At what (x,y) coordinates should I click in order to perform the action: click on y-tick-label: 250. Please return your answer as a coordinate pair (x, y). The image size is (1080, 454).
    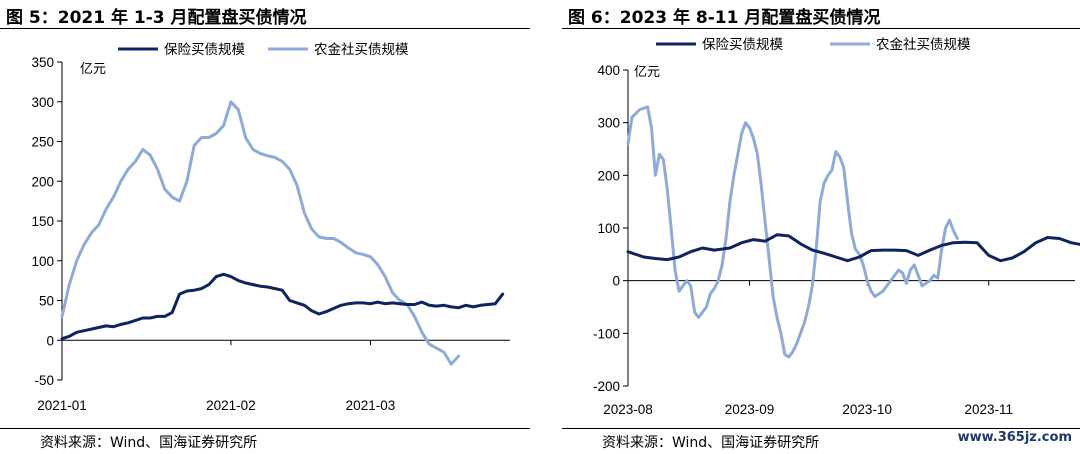
    Looking at the image, I should click on (42, 142).